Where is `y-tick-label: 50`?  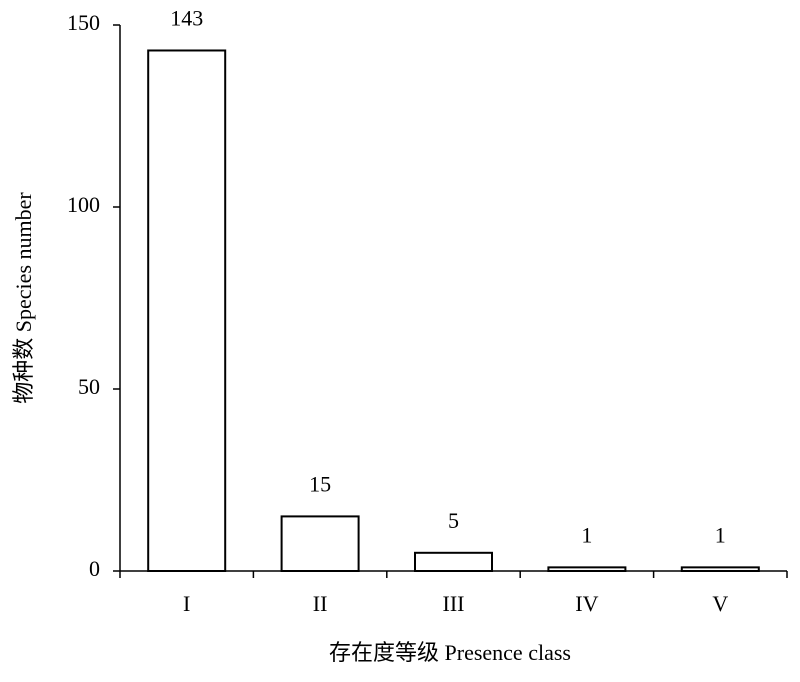 y-tick-label: 50 is located at coordinates (89, 386).